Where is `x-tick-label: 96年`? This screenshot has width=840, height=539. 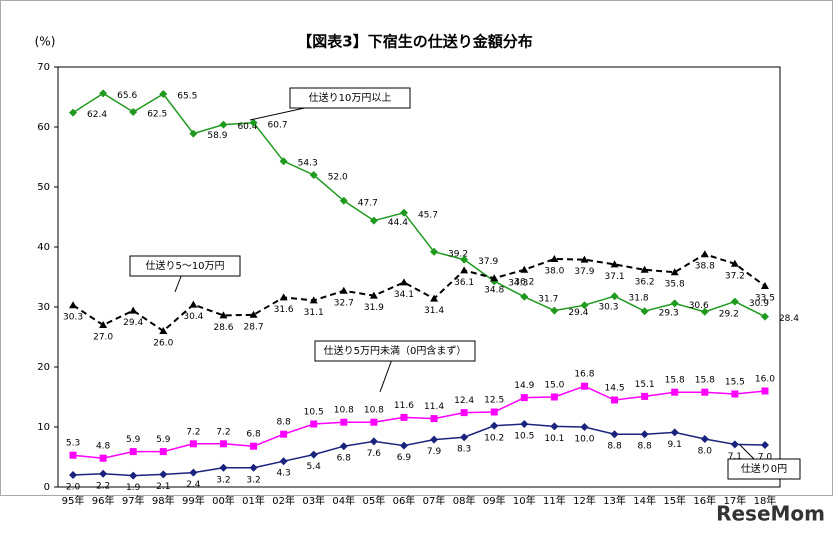 x-tick-label: 96年 is located at coordinates (103, 500).